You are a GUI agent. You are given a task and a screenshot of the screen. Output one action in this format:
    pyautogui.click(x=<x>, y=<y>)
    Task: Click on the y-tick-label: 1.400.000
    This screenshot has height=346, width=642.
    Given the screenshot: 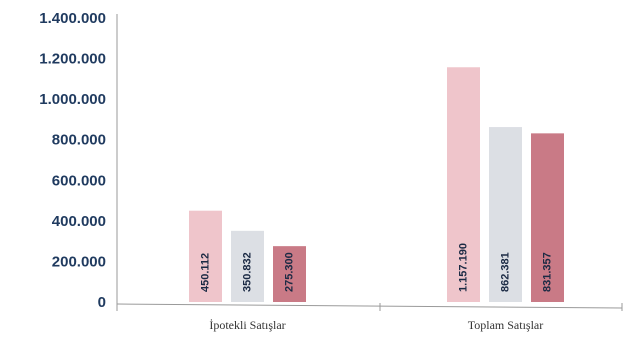 What is the action you would take?
    pyautogui.click(x=72, y=18)
    